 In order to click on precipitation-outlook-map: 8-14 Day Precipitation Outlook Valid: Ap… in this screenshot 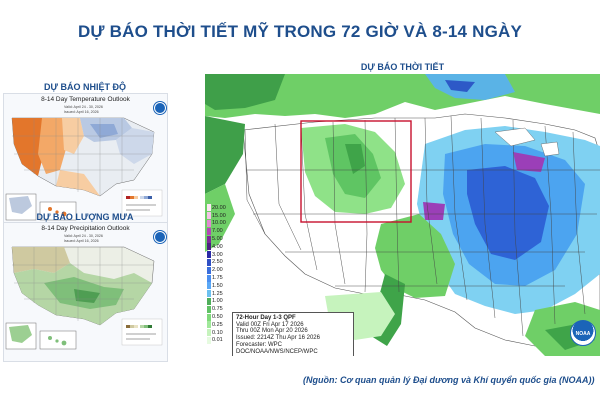, I will do `click(85, 292)`.